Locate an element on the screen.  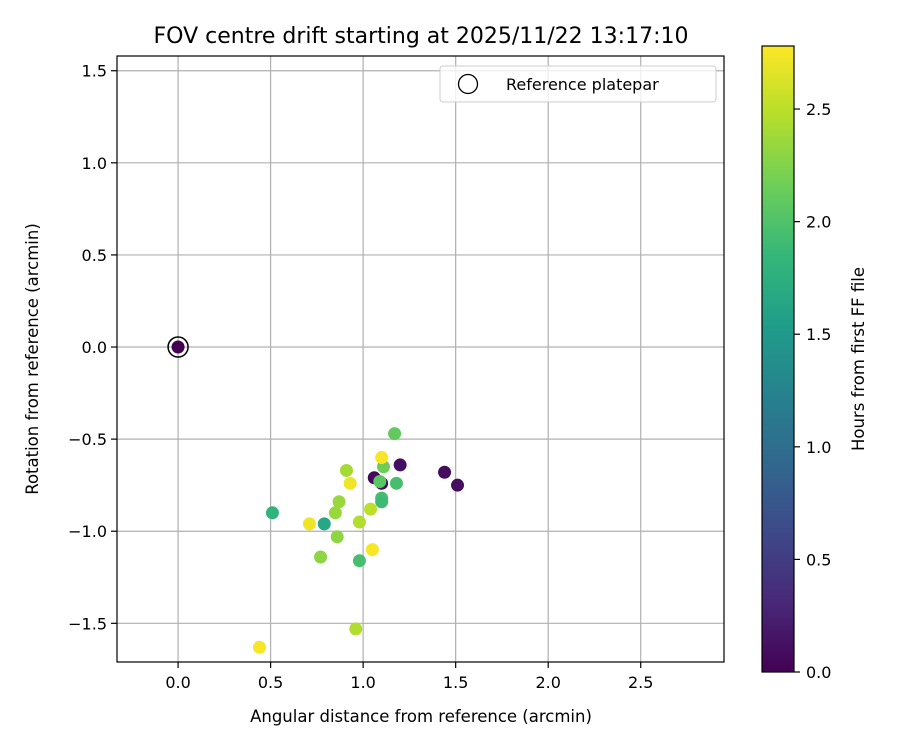
y-tick-label: −1.0 is located at coordinates (87, 531).